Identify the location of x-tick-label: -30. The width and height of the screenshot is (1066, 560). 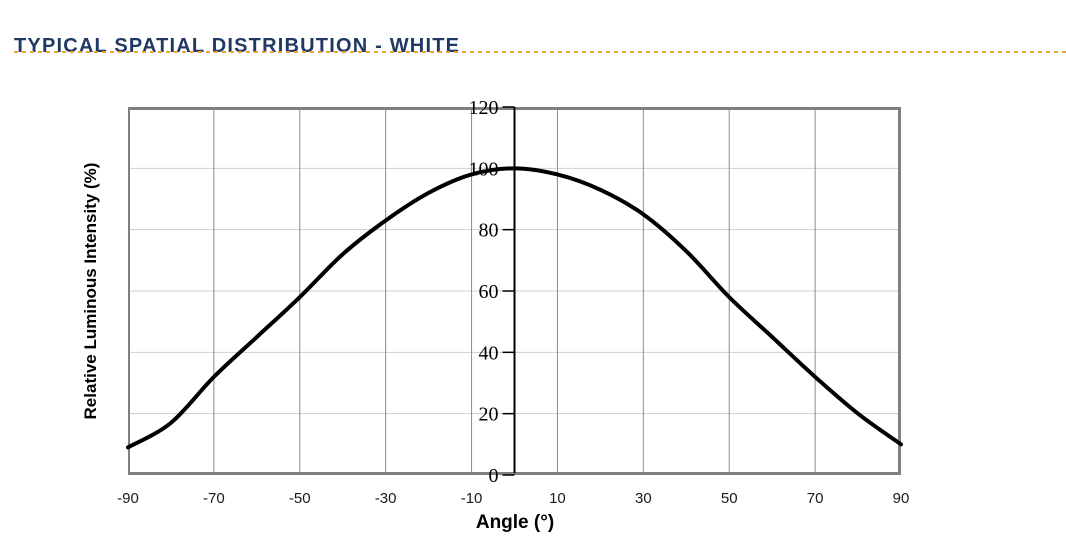
(386, 498).